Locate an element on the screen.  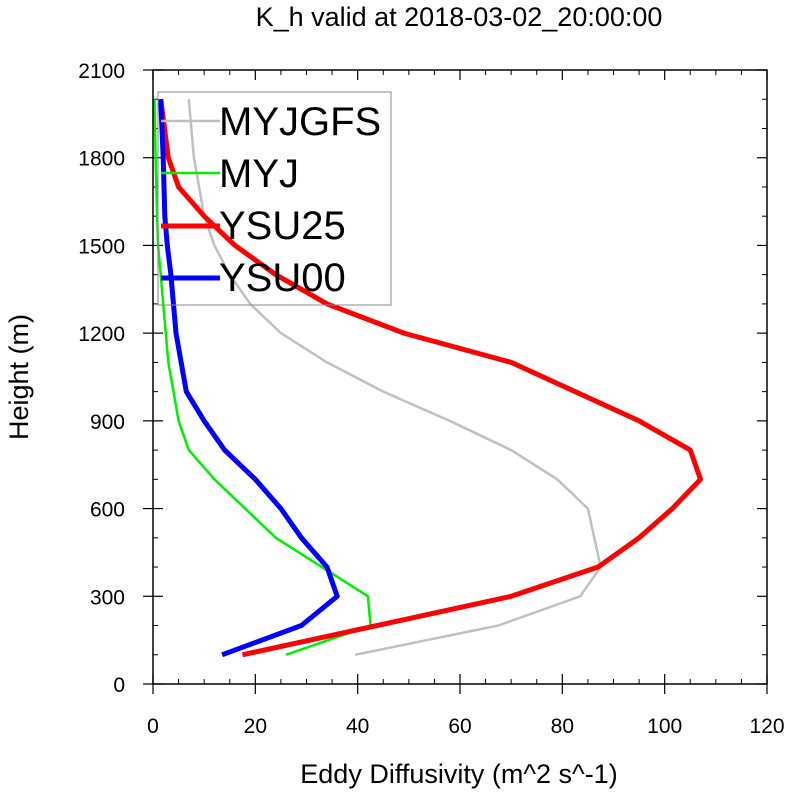
x-axis-label: Eddy Diffusivity (m^2 s^-1) is located at coordinates (458, 774).